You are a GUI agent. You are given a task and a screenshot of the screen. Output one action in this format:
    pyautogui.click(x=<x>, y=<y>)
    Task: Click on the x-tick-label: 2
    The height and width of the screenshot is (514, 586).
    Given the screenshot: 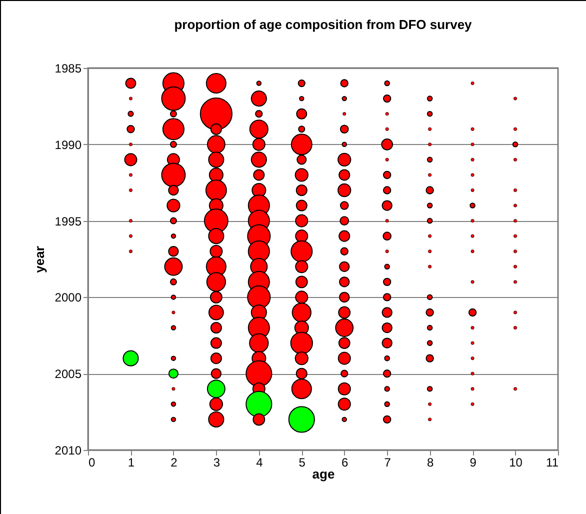 What is the action you would take?
    pyautogui.click(x=174, y=463)
    